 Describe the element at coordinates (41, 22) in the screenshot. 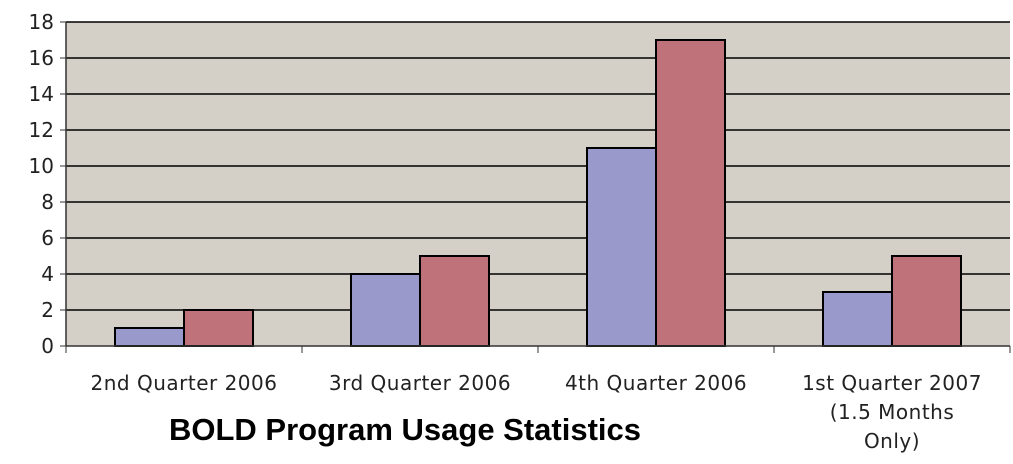

I see `y-tick-label: 18` at that location.